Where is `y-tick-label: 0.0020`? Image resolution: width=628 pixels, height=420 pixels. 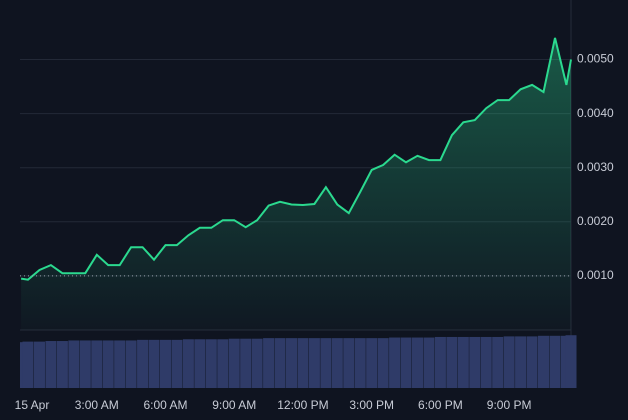 y-tick-label: 0.0020 is located at coordinates (595, 221).